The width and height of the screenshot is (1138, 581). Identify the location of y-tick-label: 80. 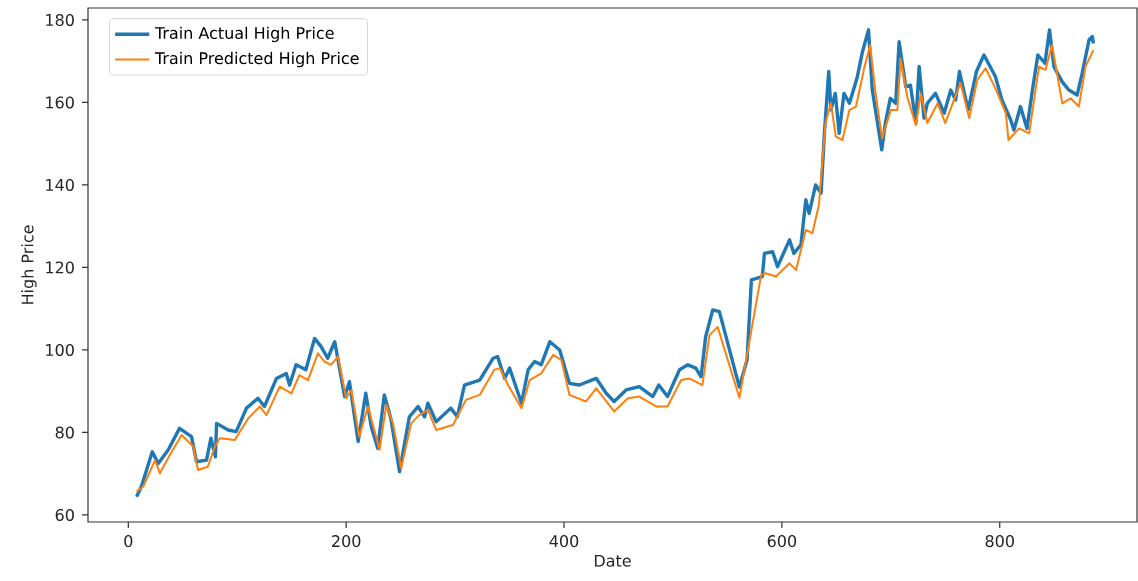
(64, 432).